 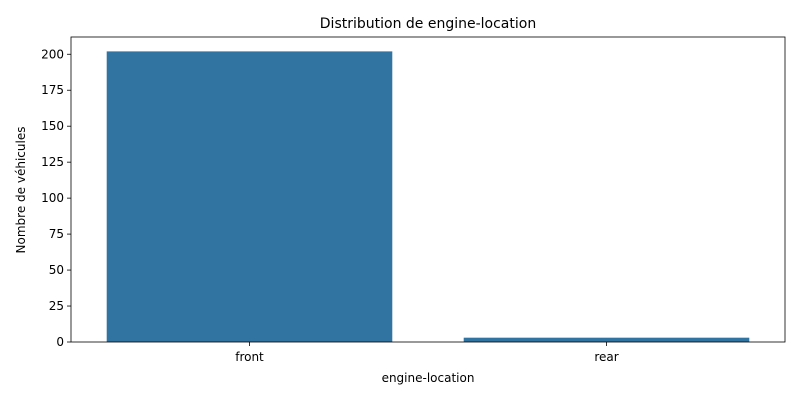 What do you see at coordinates (56, 306) in the screenshot?
I see `y-tick-label: 25` at bounding box center [56, 306].